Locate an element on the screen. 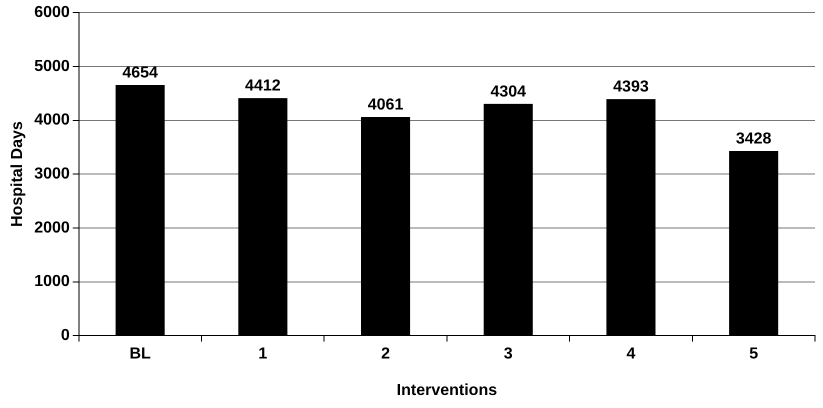 Image resolution: width=823 pixels, height=408 pixels. x-tick-label: 2 is located at coordinates (385, 354).